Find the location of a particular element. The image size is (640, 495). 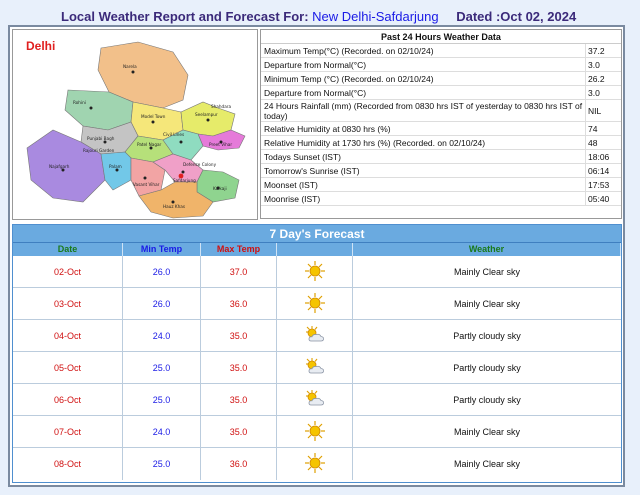

forecast-header-row: Date Min Temp Max Temp Weather is located at coordinates (317, 249).